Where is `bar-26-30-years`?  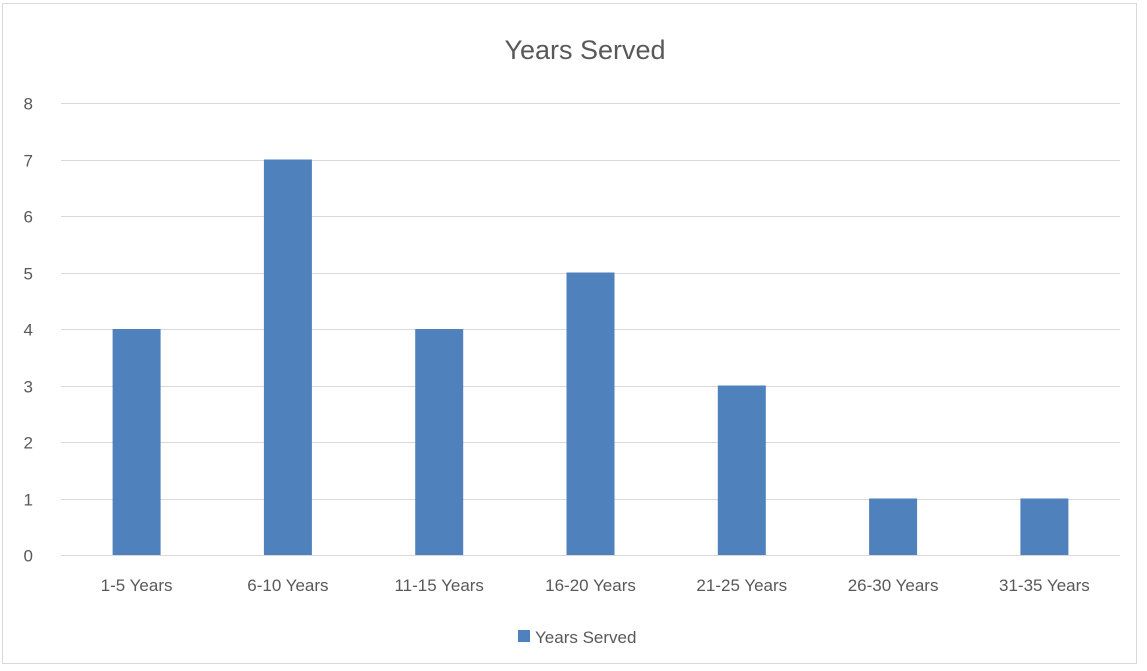 bar-26-30-years is located at coordinates (893, 526).